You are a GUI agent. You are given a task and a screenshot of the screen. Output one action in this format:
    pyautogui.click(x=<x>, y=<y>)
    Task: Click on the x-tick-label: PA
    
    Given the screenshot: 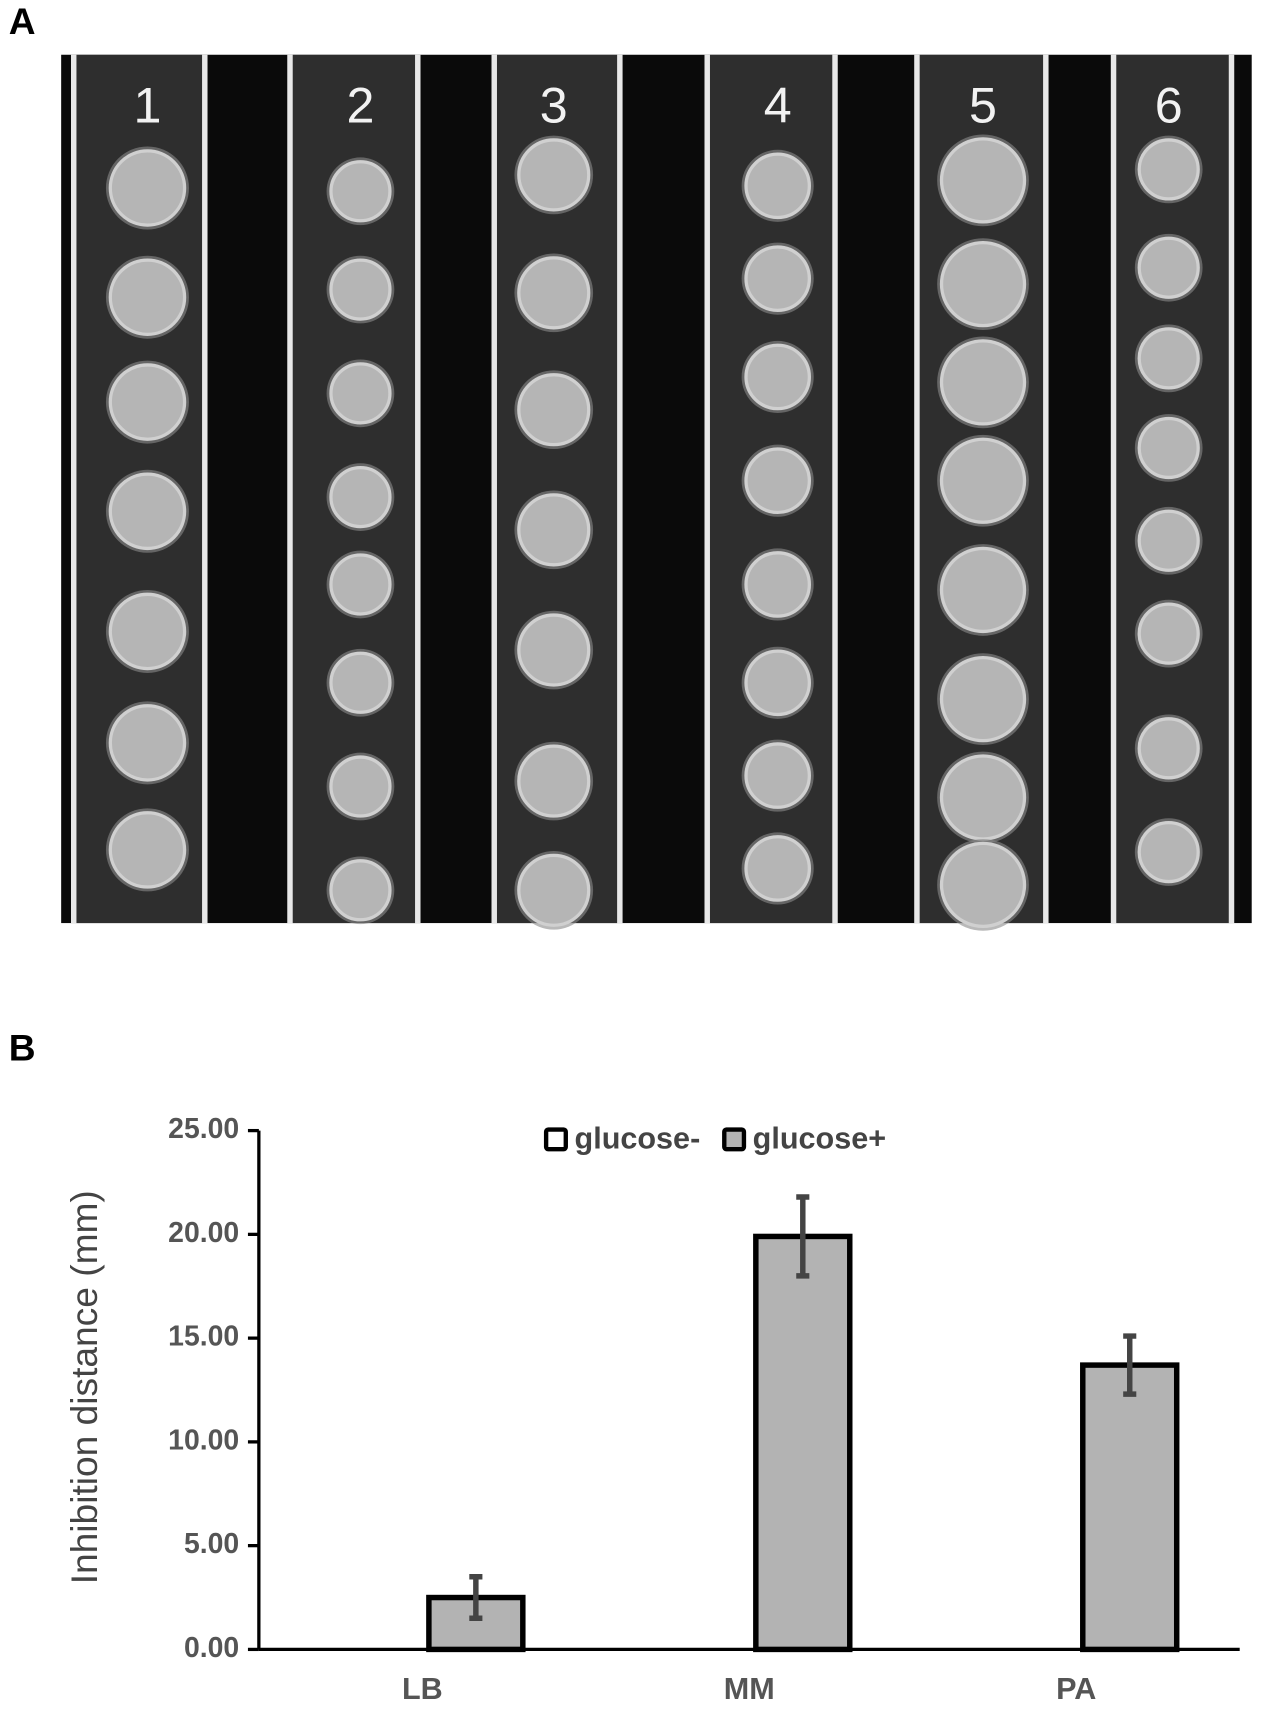 What is the action you would take?
    pyautogui.click(x=1076, y=1689)
    